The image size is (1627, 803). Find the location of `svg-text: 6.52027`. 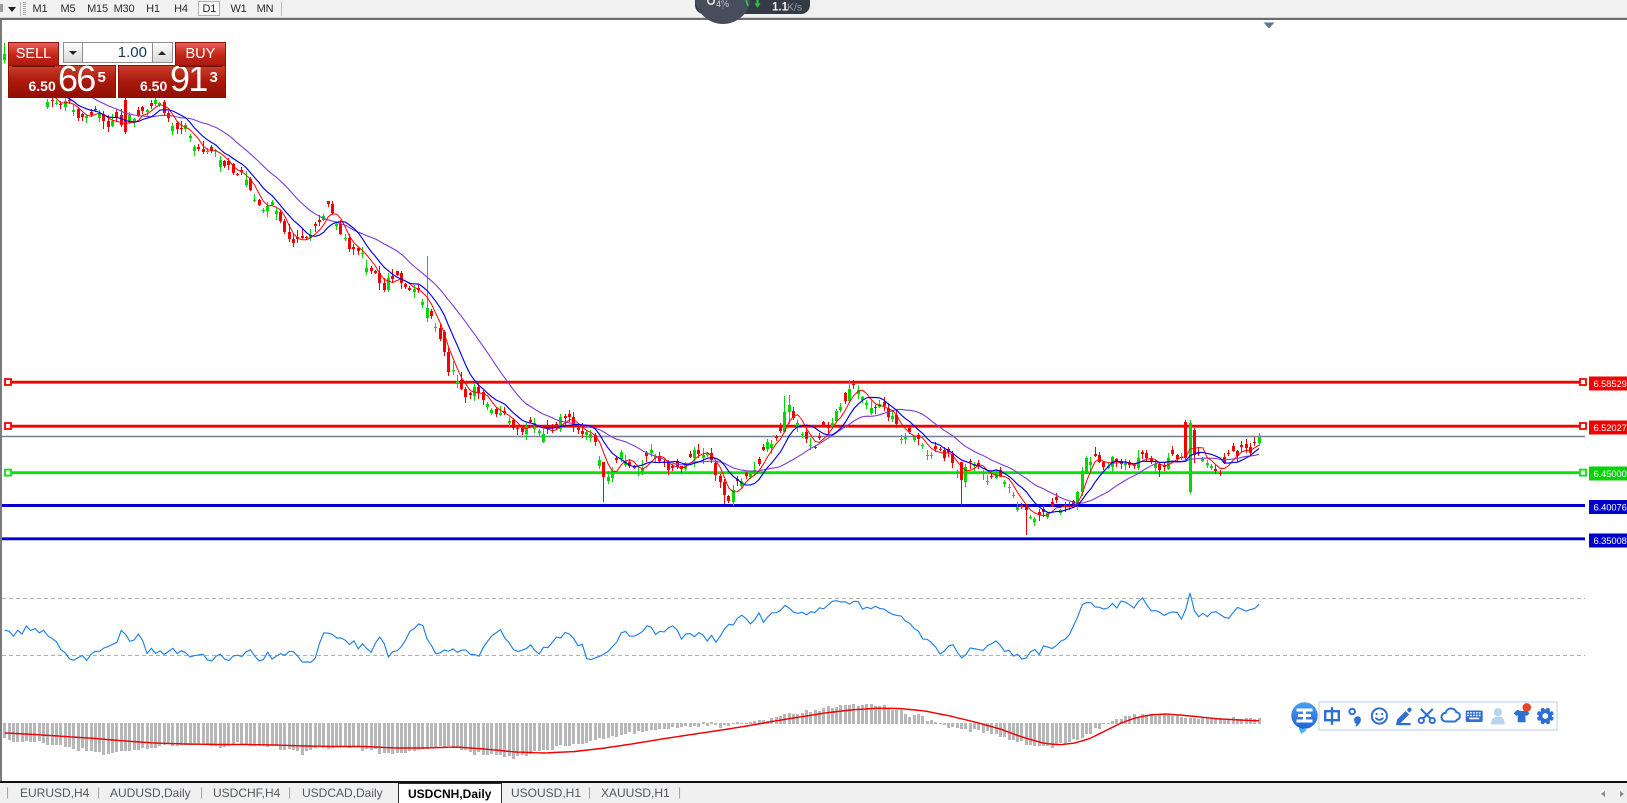

svg-text: 6.52027 is located at coordinates (1610, 427).